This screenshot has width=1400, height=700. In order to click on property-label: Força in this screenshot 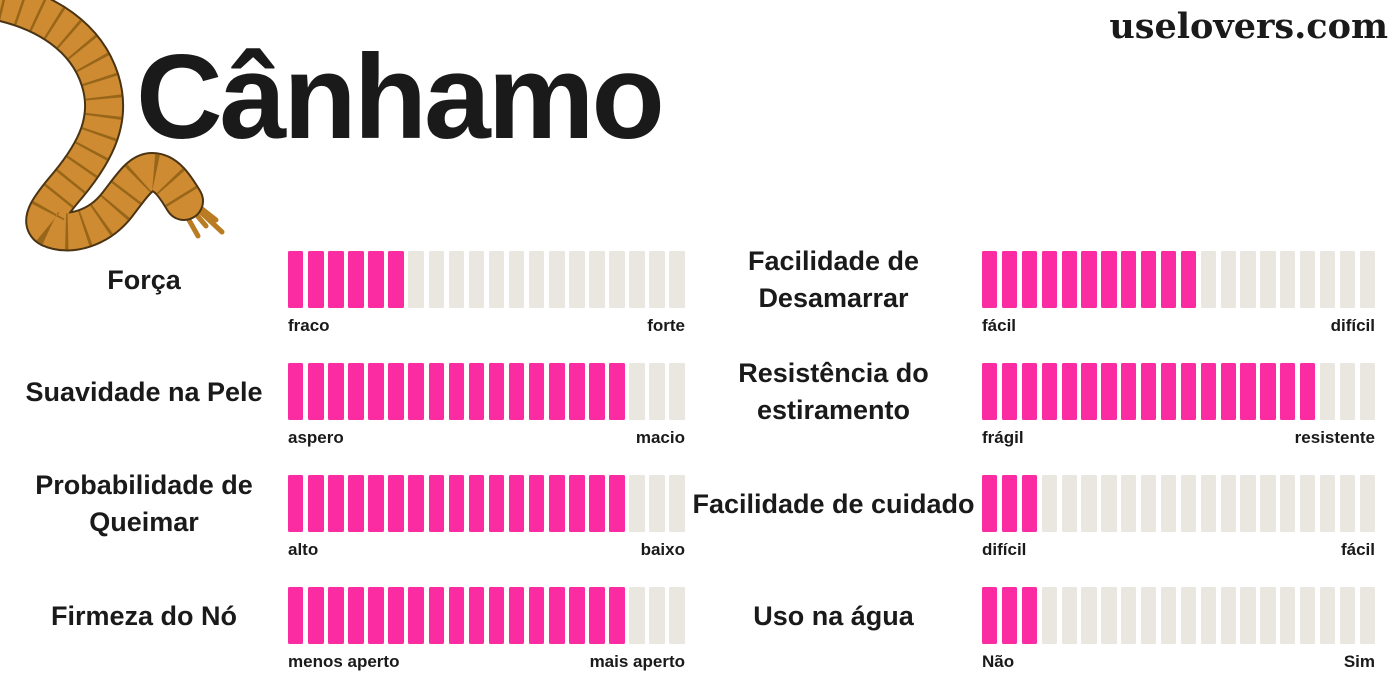, I will do `click(144, 279)`.